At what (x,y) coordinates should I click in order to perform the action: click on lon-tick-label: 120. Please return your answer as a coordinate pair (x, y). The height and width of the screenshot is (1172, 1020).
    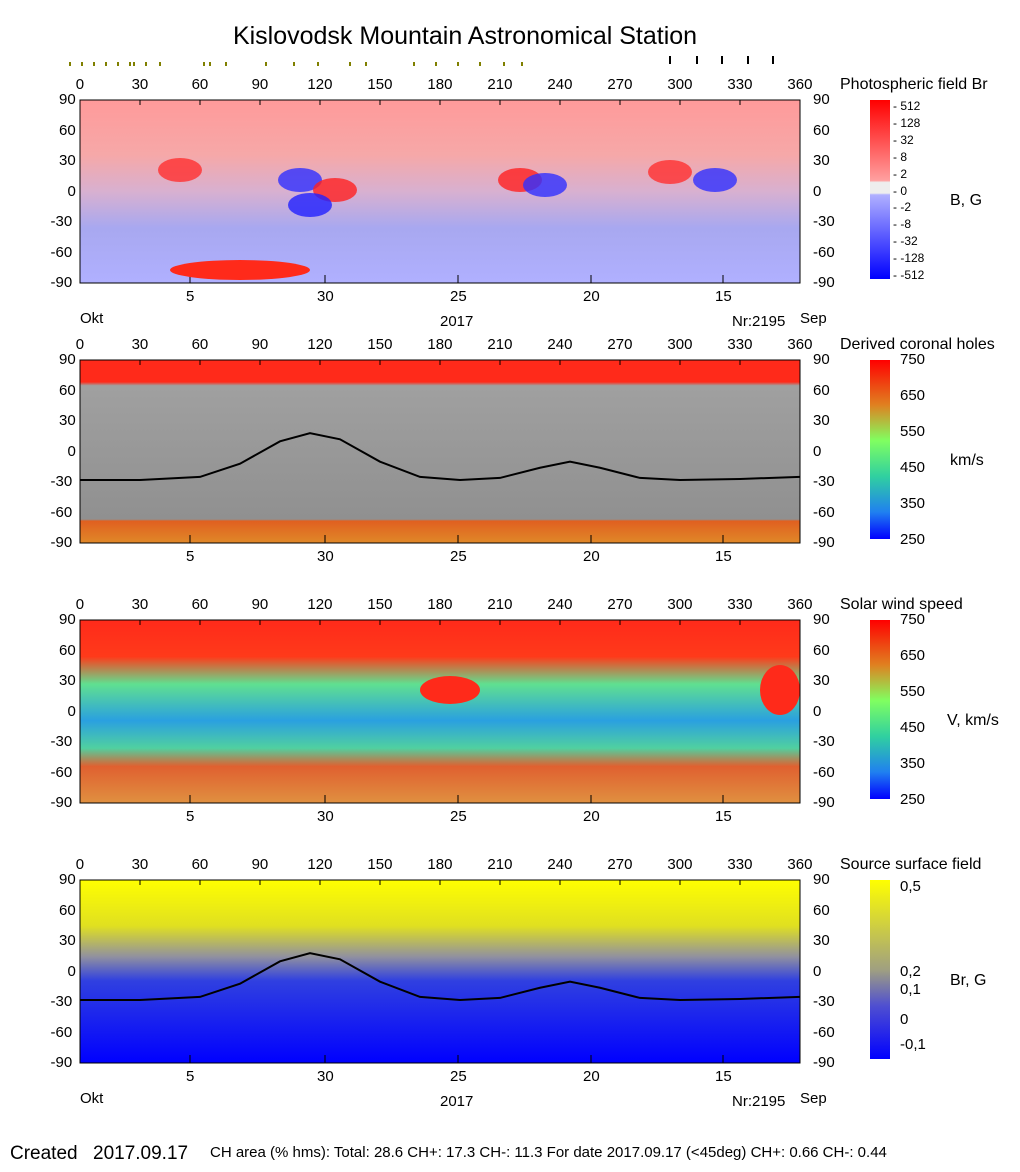
    Looking at the image, I should click on (320, 604).